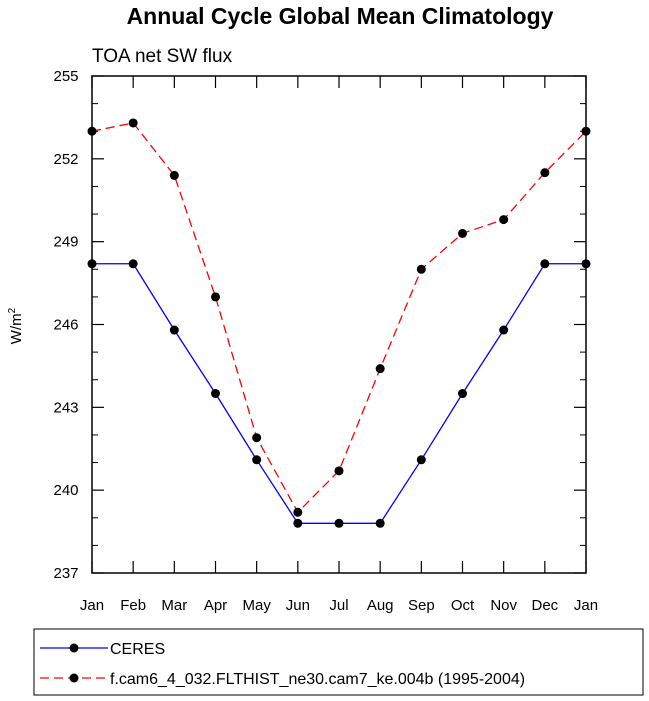 Image resolution: width=649 pixels, height=701 pixels. Describe the element at coordinates (298, 605) in the screenshot. I see `x-tick-label: Jun` at that location.